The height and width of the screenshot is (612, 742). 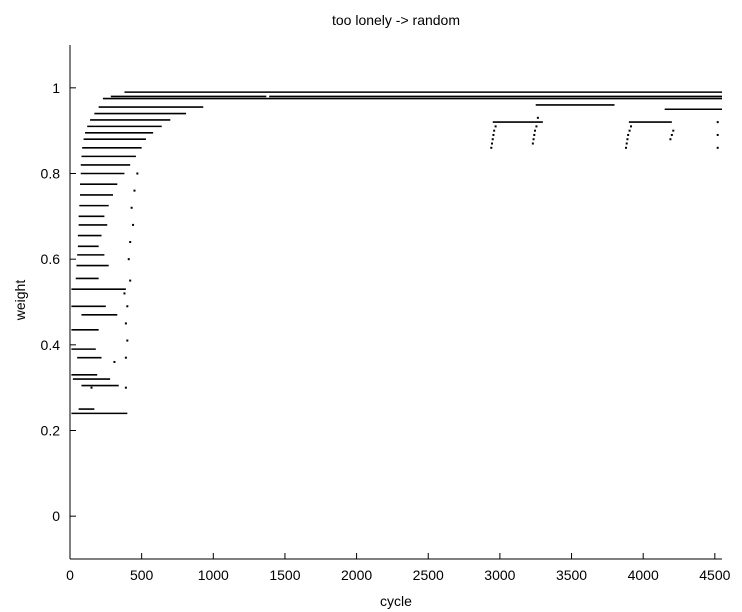 I want to click on x-tick-label: 1000, so click(x=213, y=575).